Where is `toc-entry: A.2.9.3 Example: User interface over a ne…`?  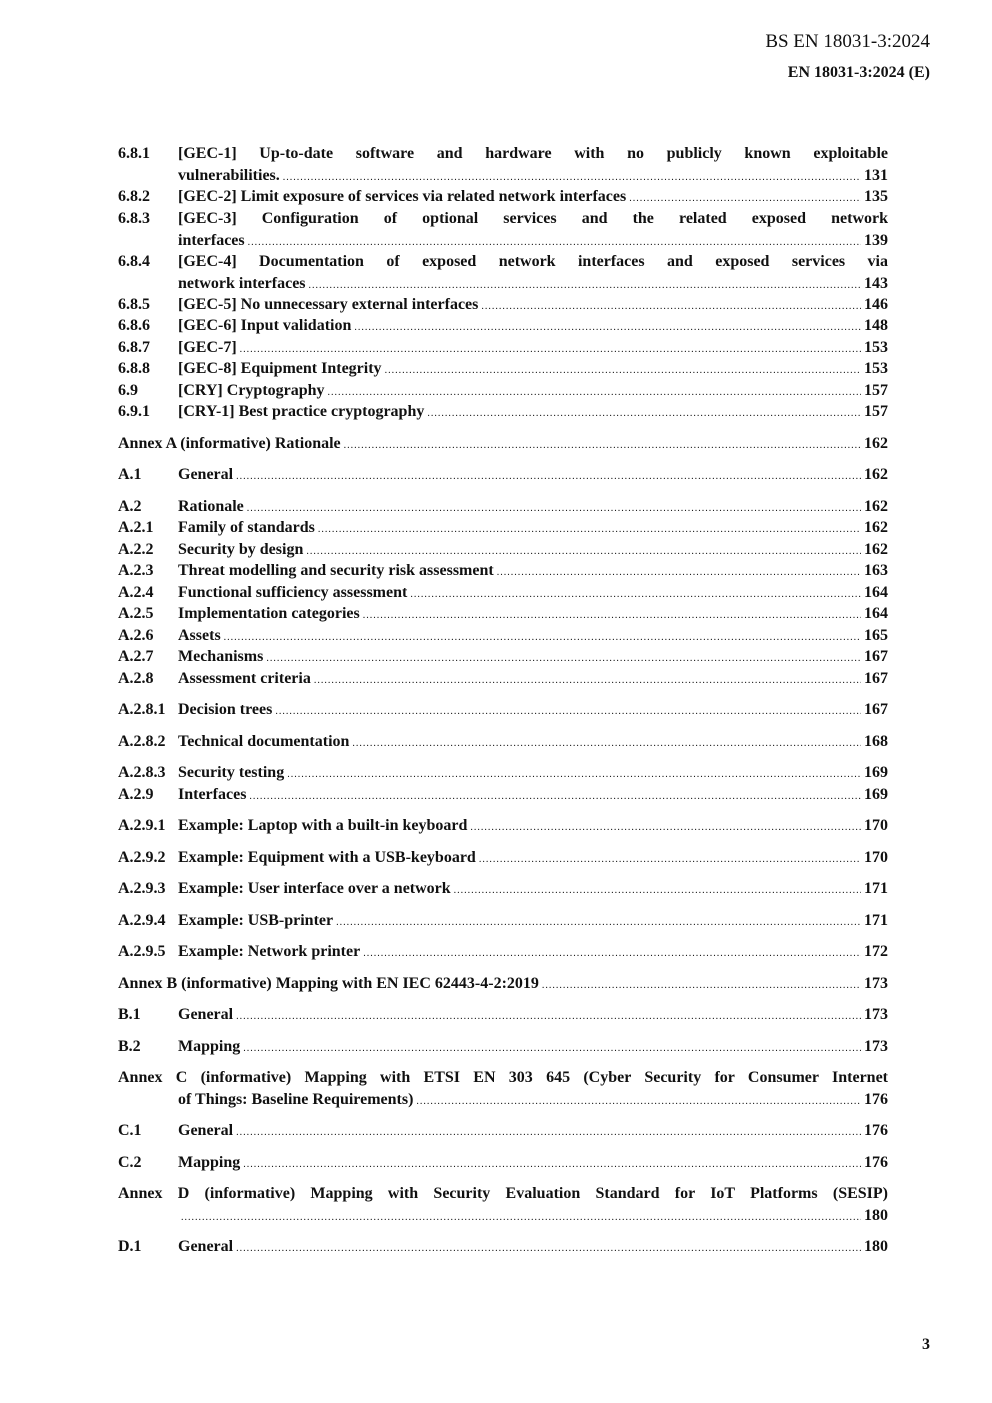 toc-entry: A.2.9.3 Example: User interface over a ne… is located at coordinates (503, 890).